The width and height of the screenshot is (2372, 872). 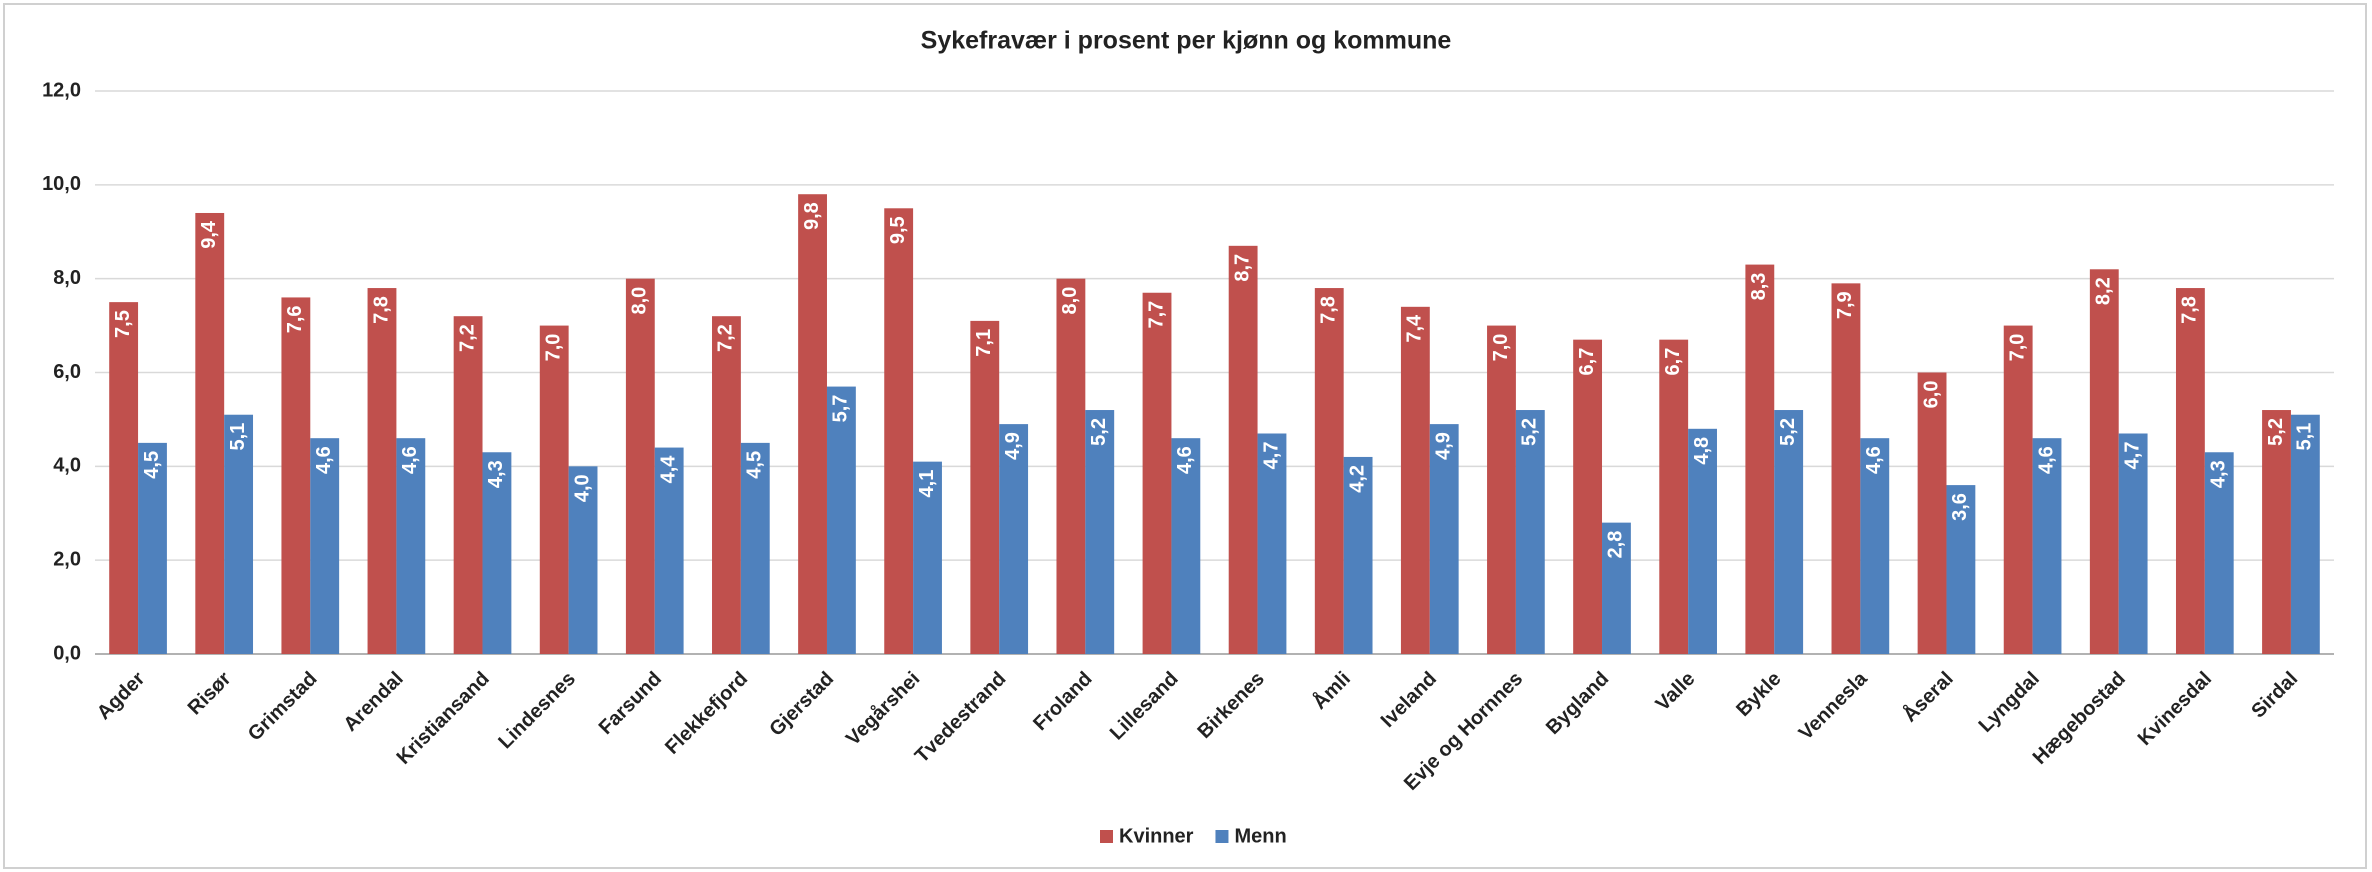 What do you see at coordinates (67, 278) in the screenshot?
I see `y-tick-label: 8,0` at bounding box center [67, 278].